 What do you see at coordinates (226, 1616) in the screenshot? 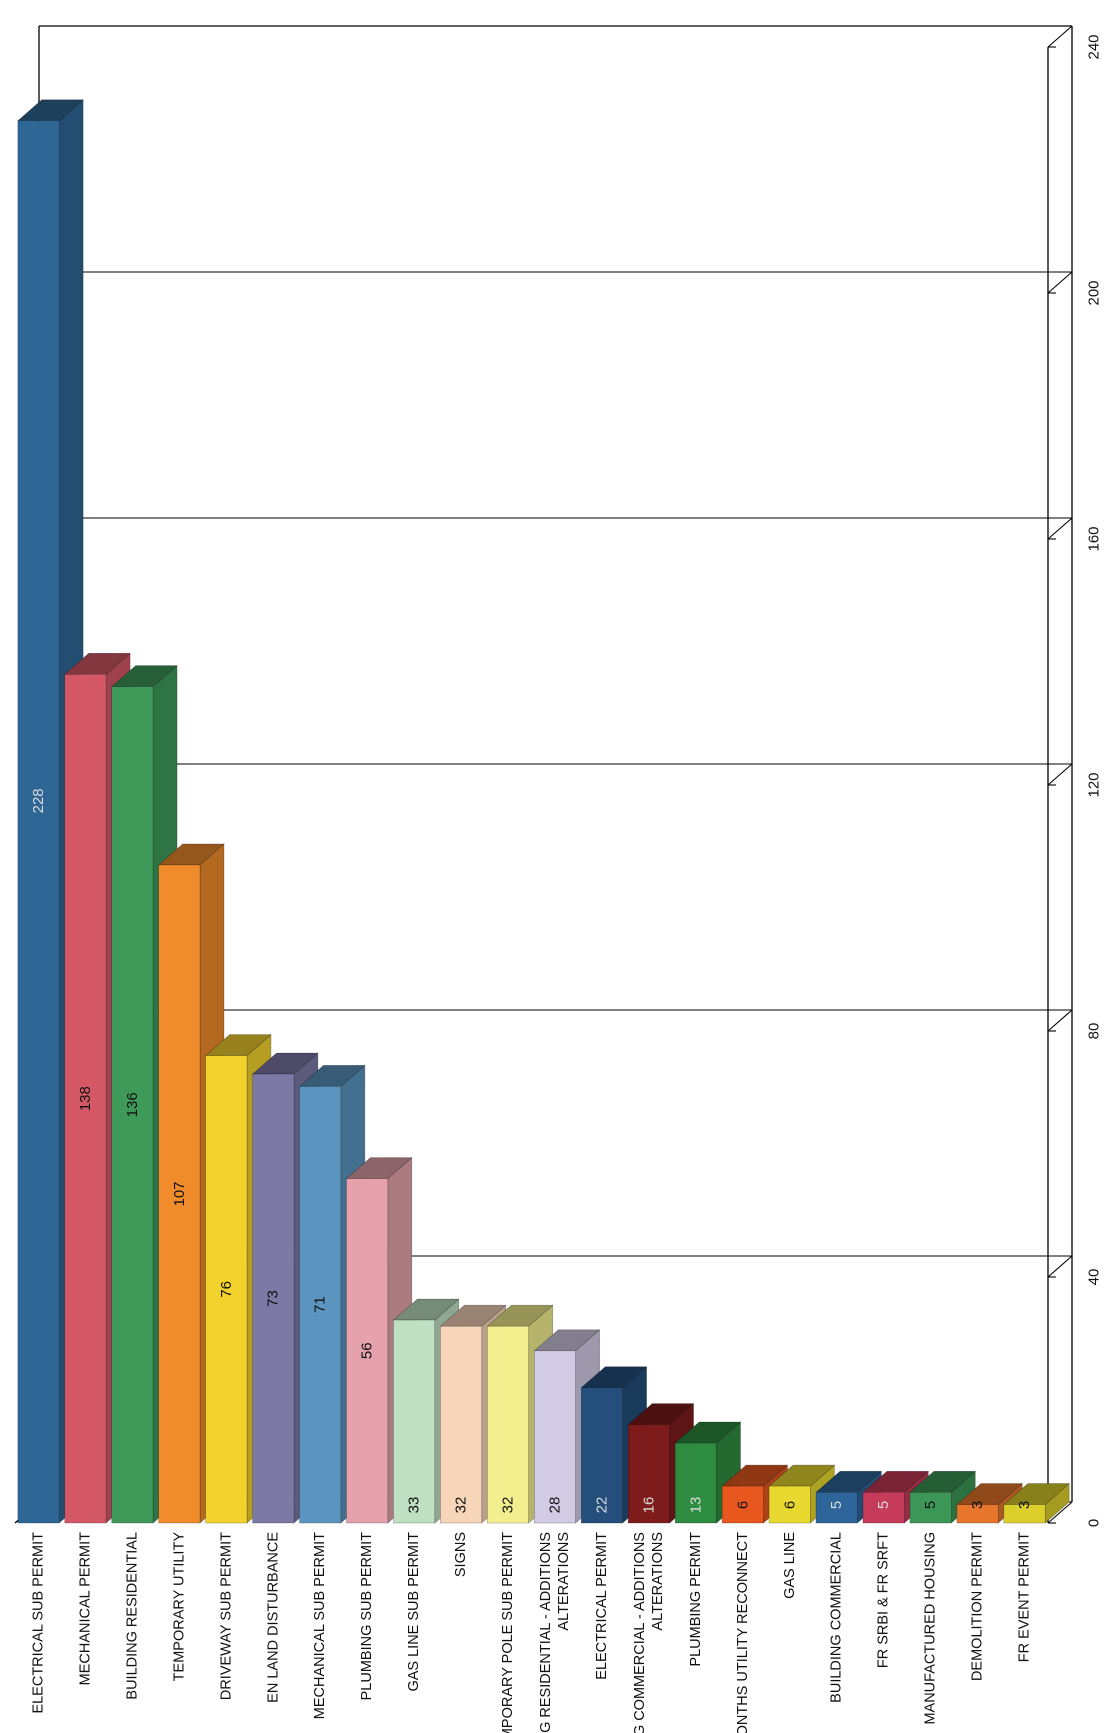
I see `category-label: DRIVEWAY SUB PERMIT` at bounding box center [226, 1616].